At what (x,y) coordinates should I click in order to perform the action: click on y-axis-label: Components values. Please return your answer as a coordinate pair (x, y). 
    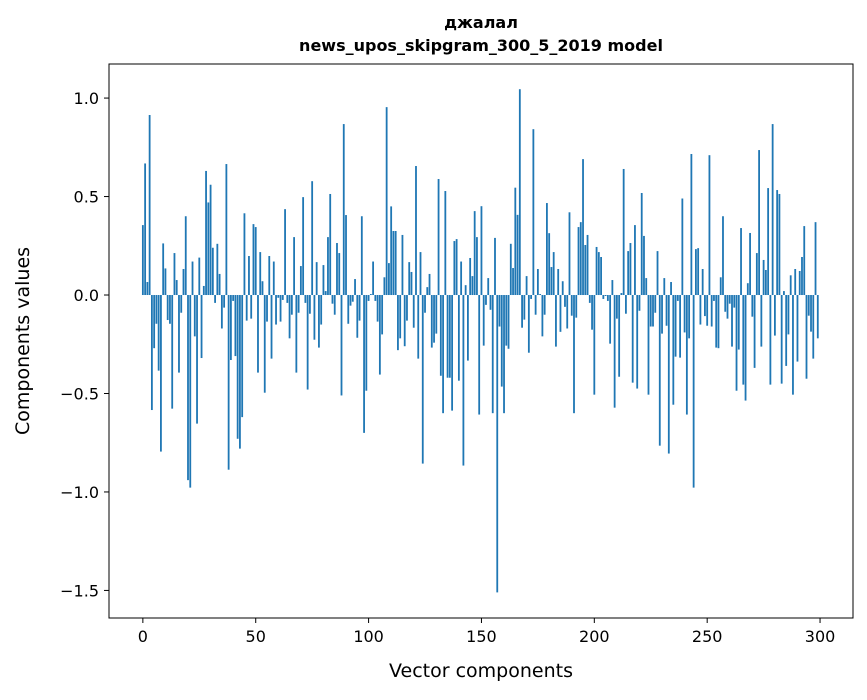
    Looking at the image, I should click on (23, 341).